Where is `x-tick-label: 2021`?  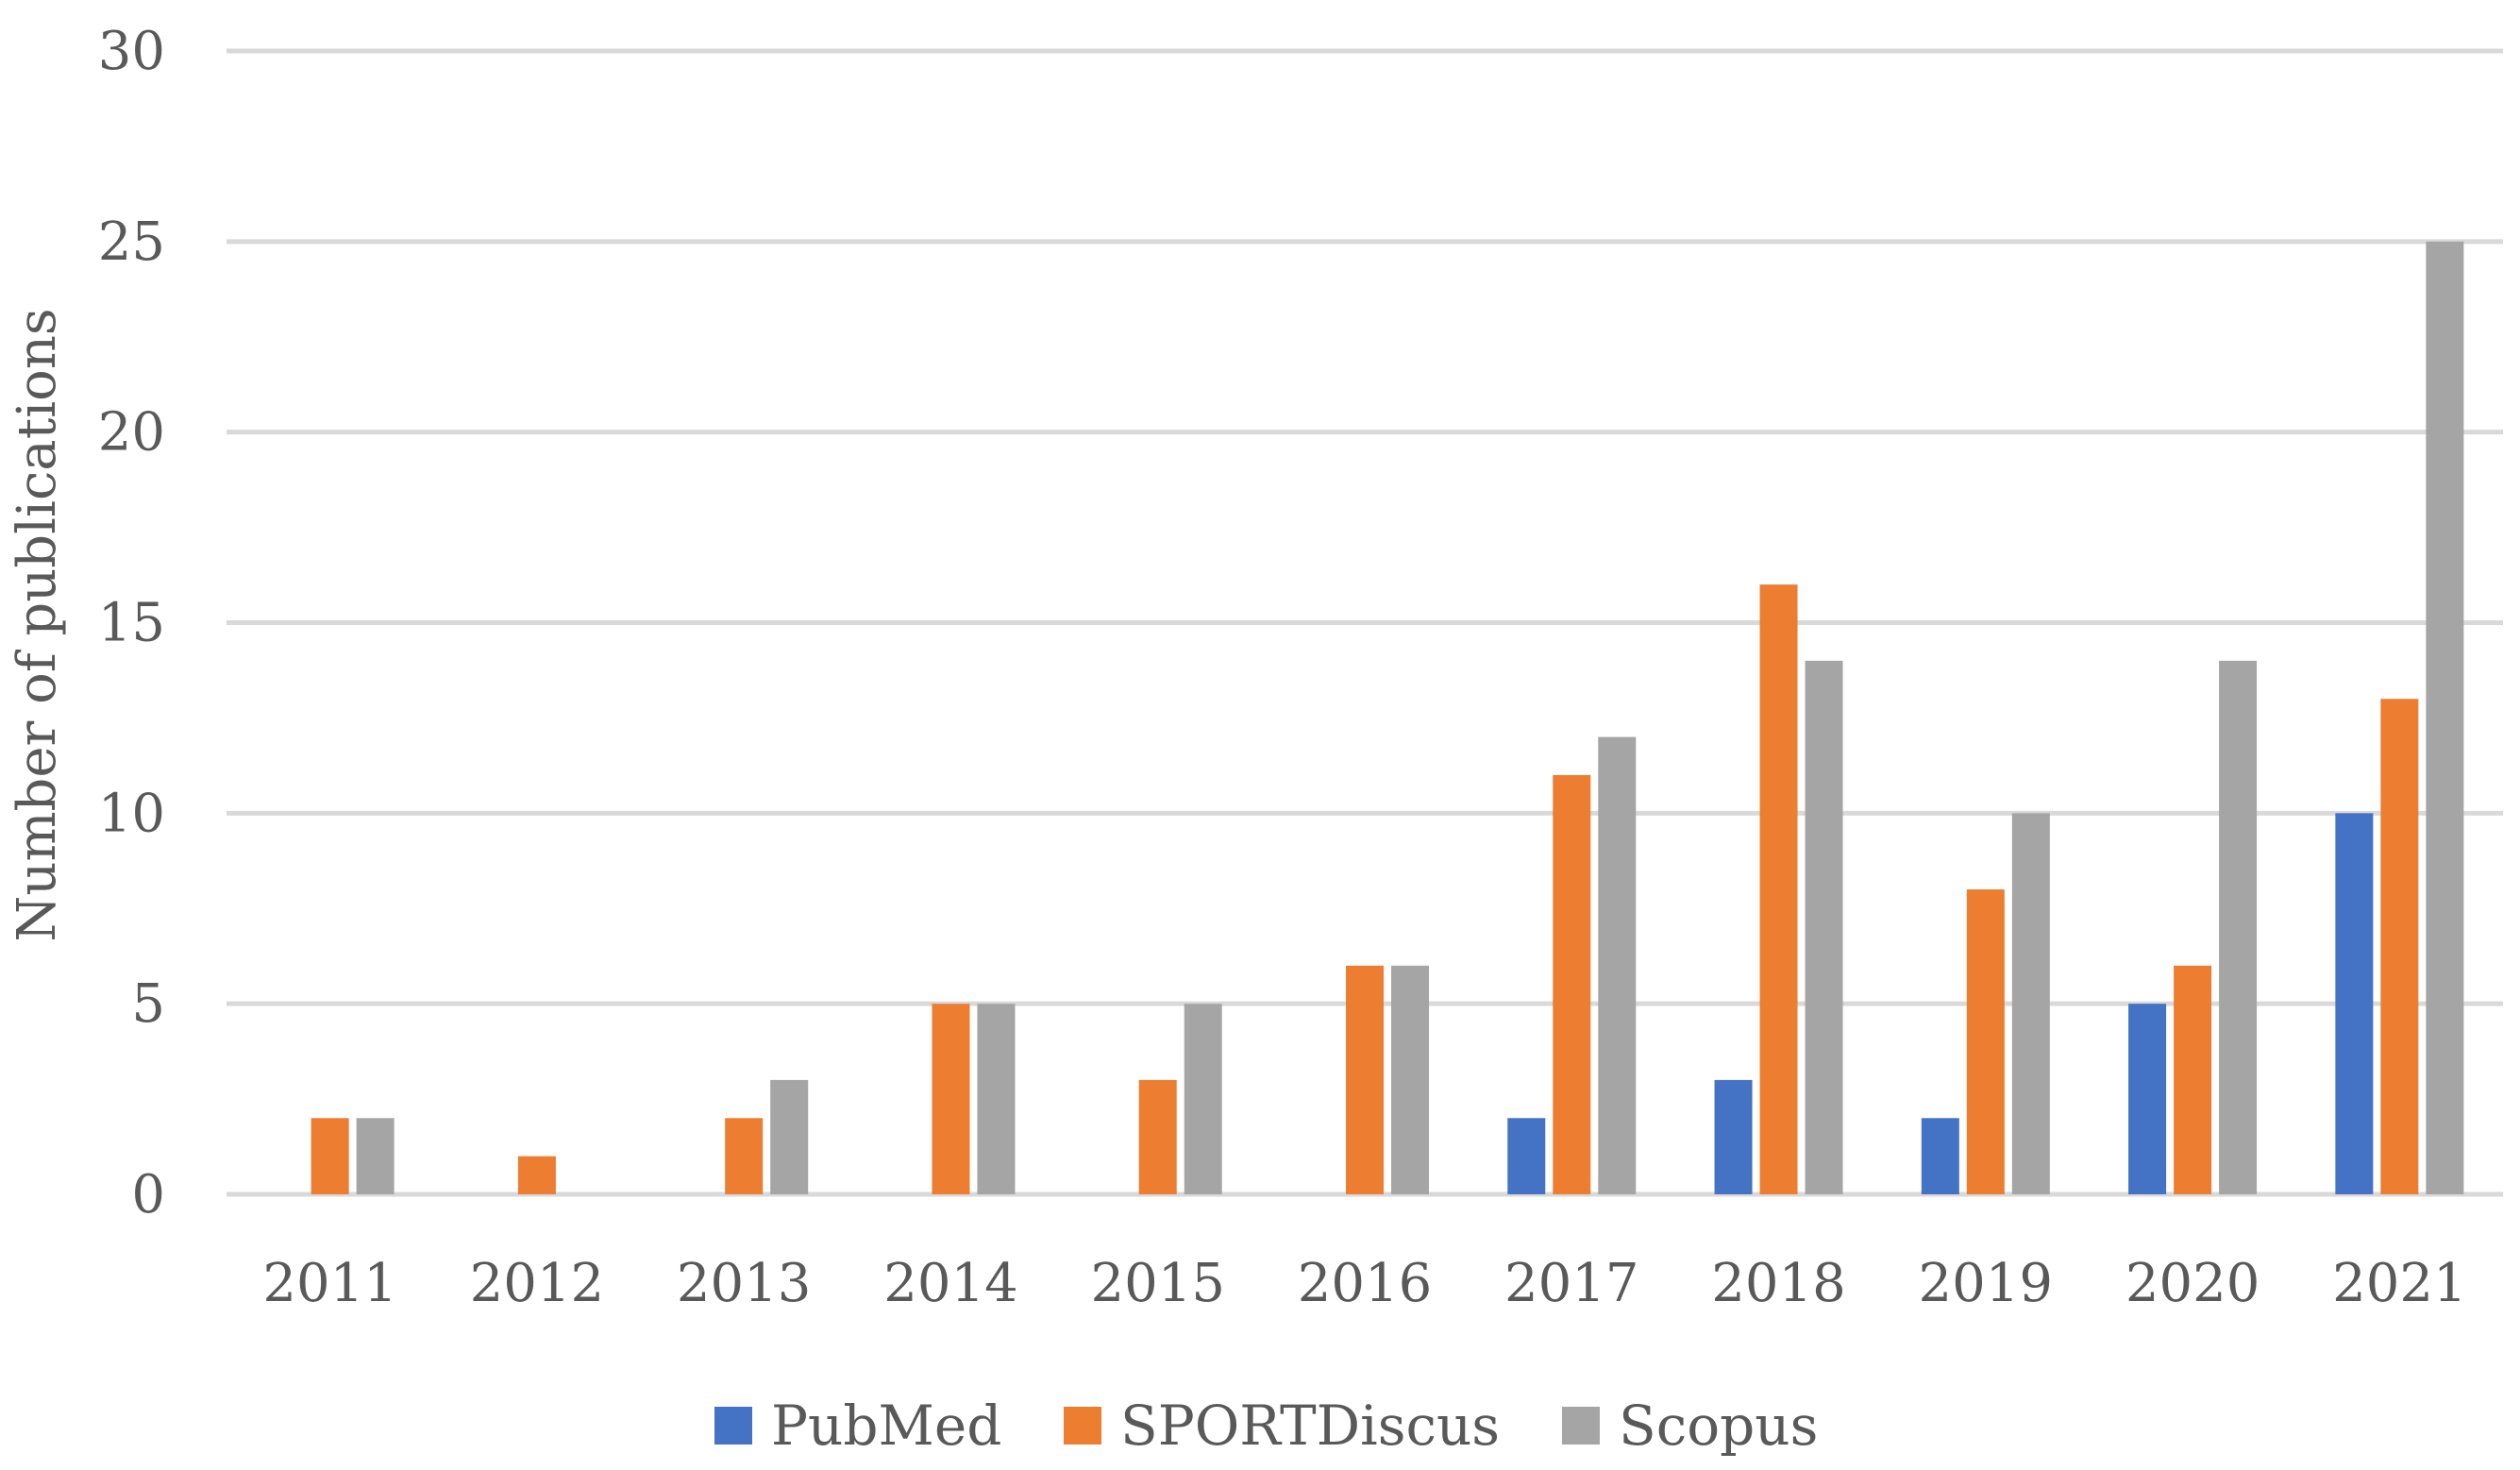 x-tick-label: 2021 is located at coordinates (2399, 1283).